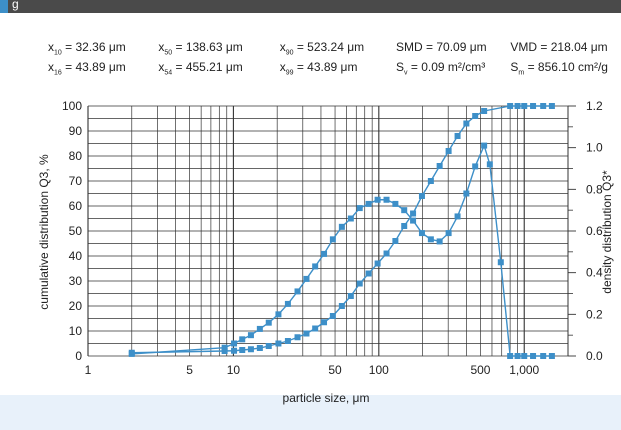 This screenshot has height=430, width=621. I want to click on y-tick-label: 60, so click(76, 206).